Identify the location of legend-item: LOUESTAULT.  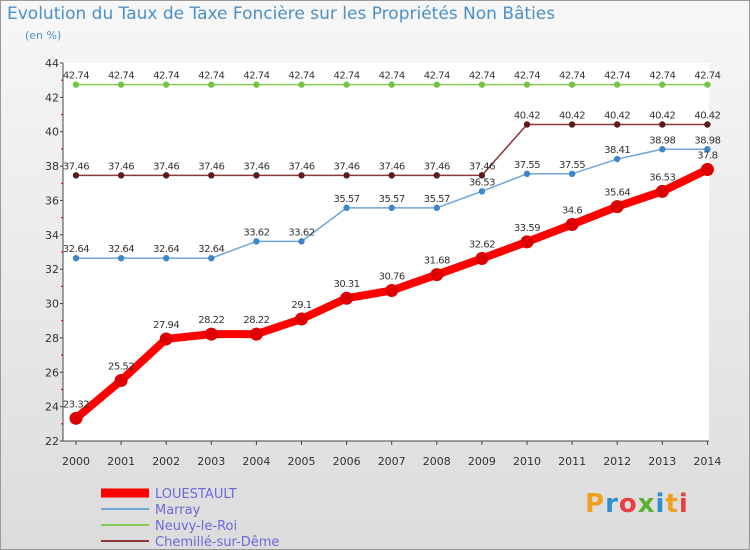
(169, 494).